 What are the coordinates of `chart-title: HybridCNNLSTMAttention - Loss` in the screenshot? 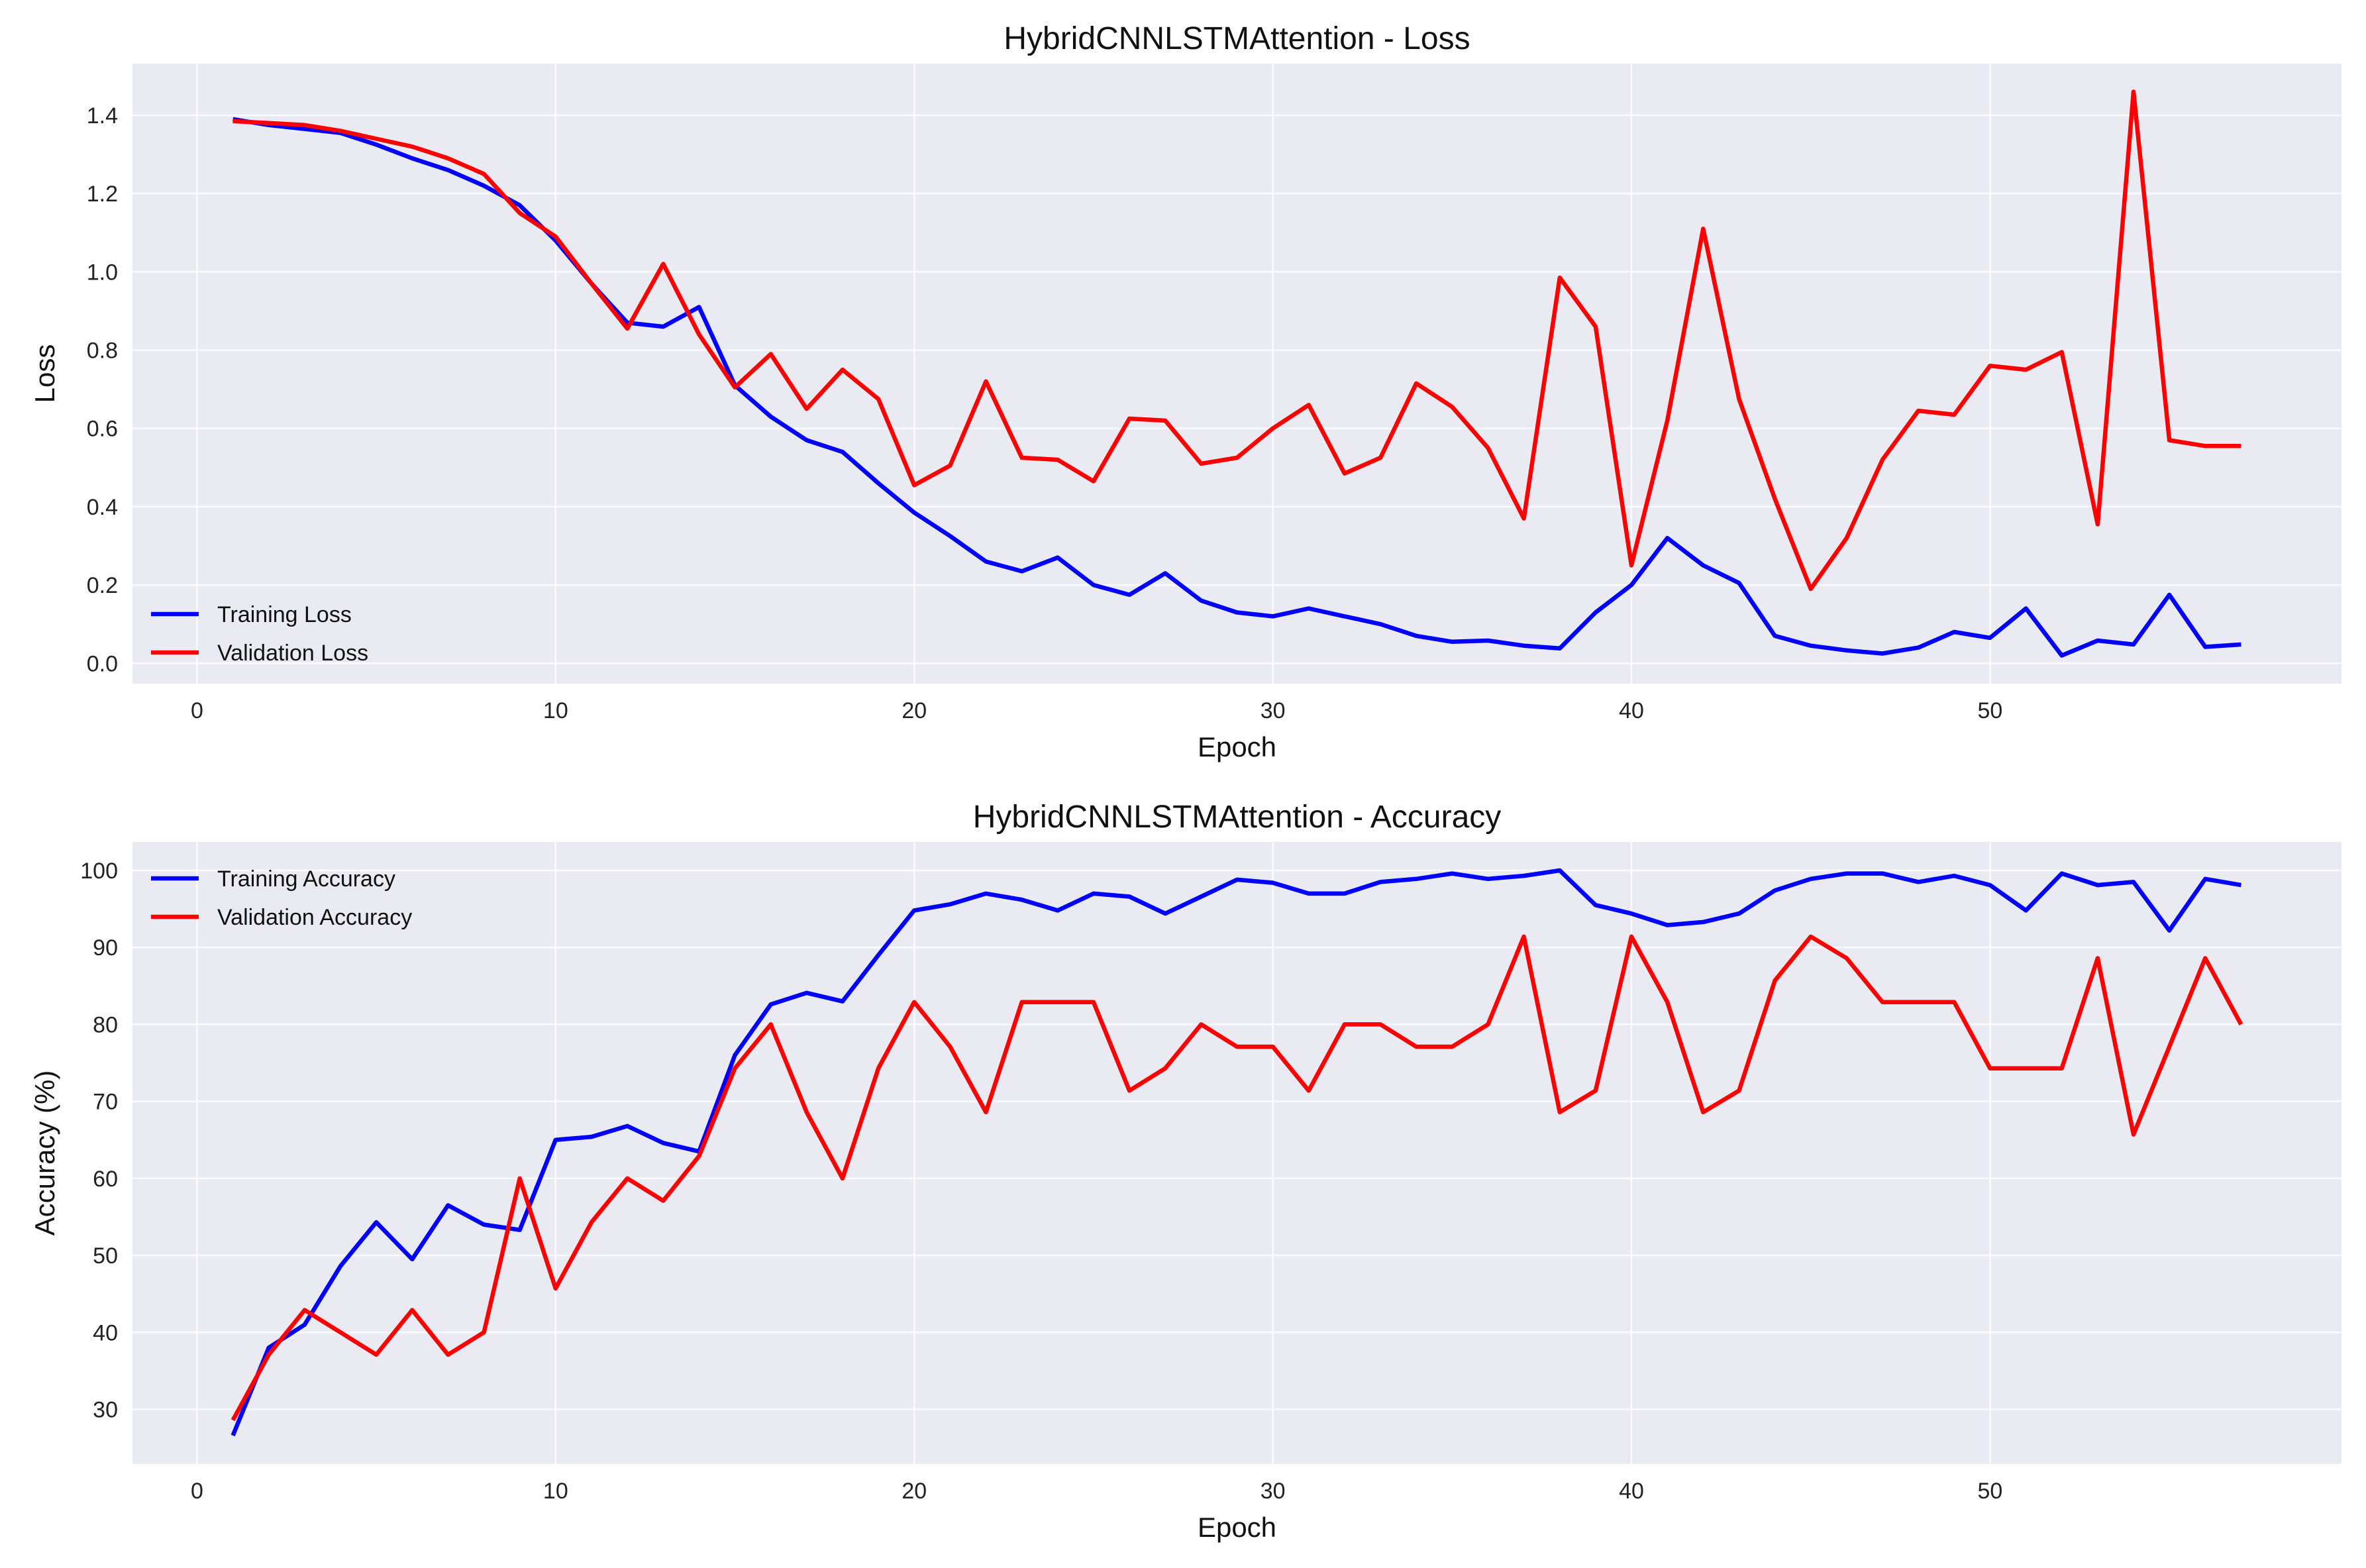 It's located at (1236, 38).